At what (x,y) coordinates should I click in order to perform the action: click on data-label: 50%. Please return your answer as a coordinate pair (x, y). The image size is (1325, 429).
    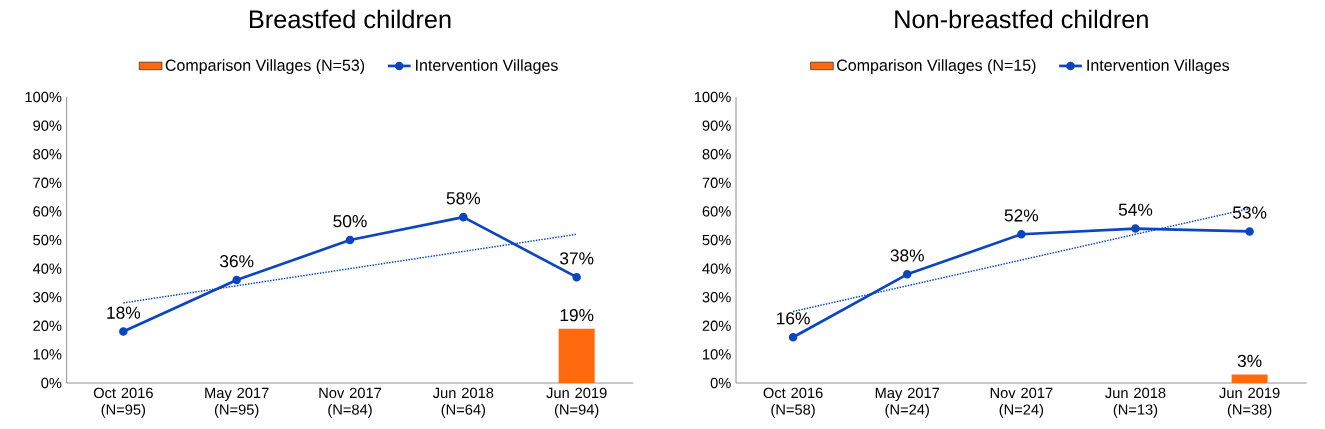
    Looking at the image, I should click on (350, 221).